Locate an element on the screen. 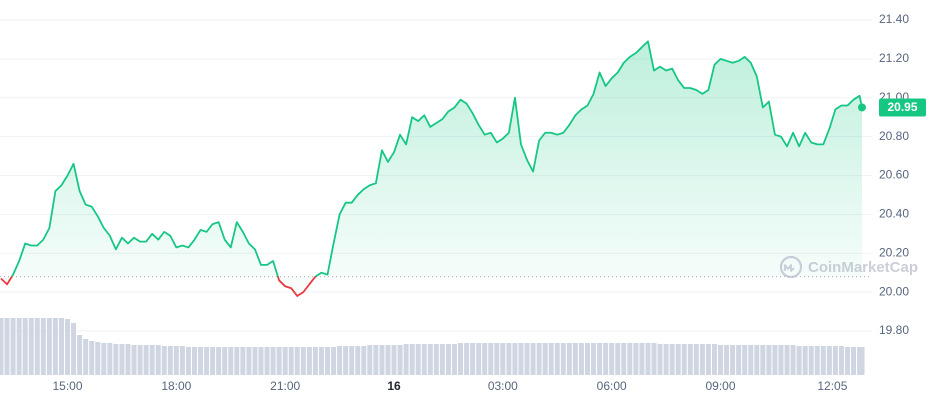  x-tick-label: 12:05 is located at coordinates (832, 386).